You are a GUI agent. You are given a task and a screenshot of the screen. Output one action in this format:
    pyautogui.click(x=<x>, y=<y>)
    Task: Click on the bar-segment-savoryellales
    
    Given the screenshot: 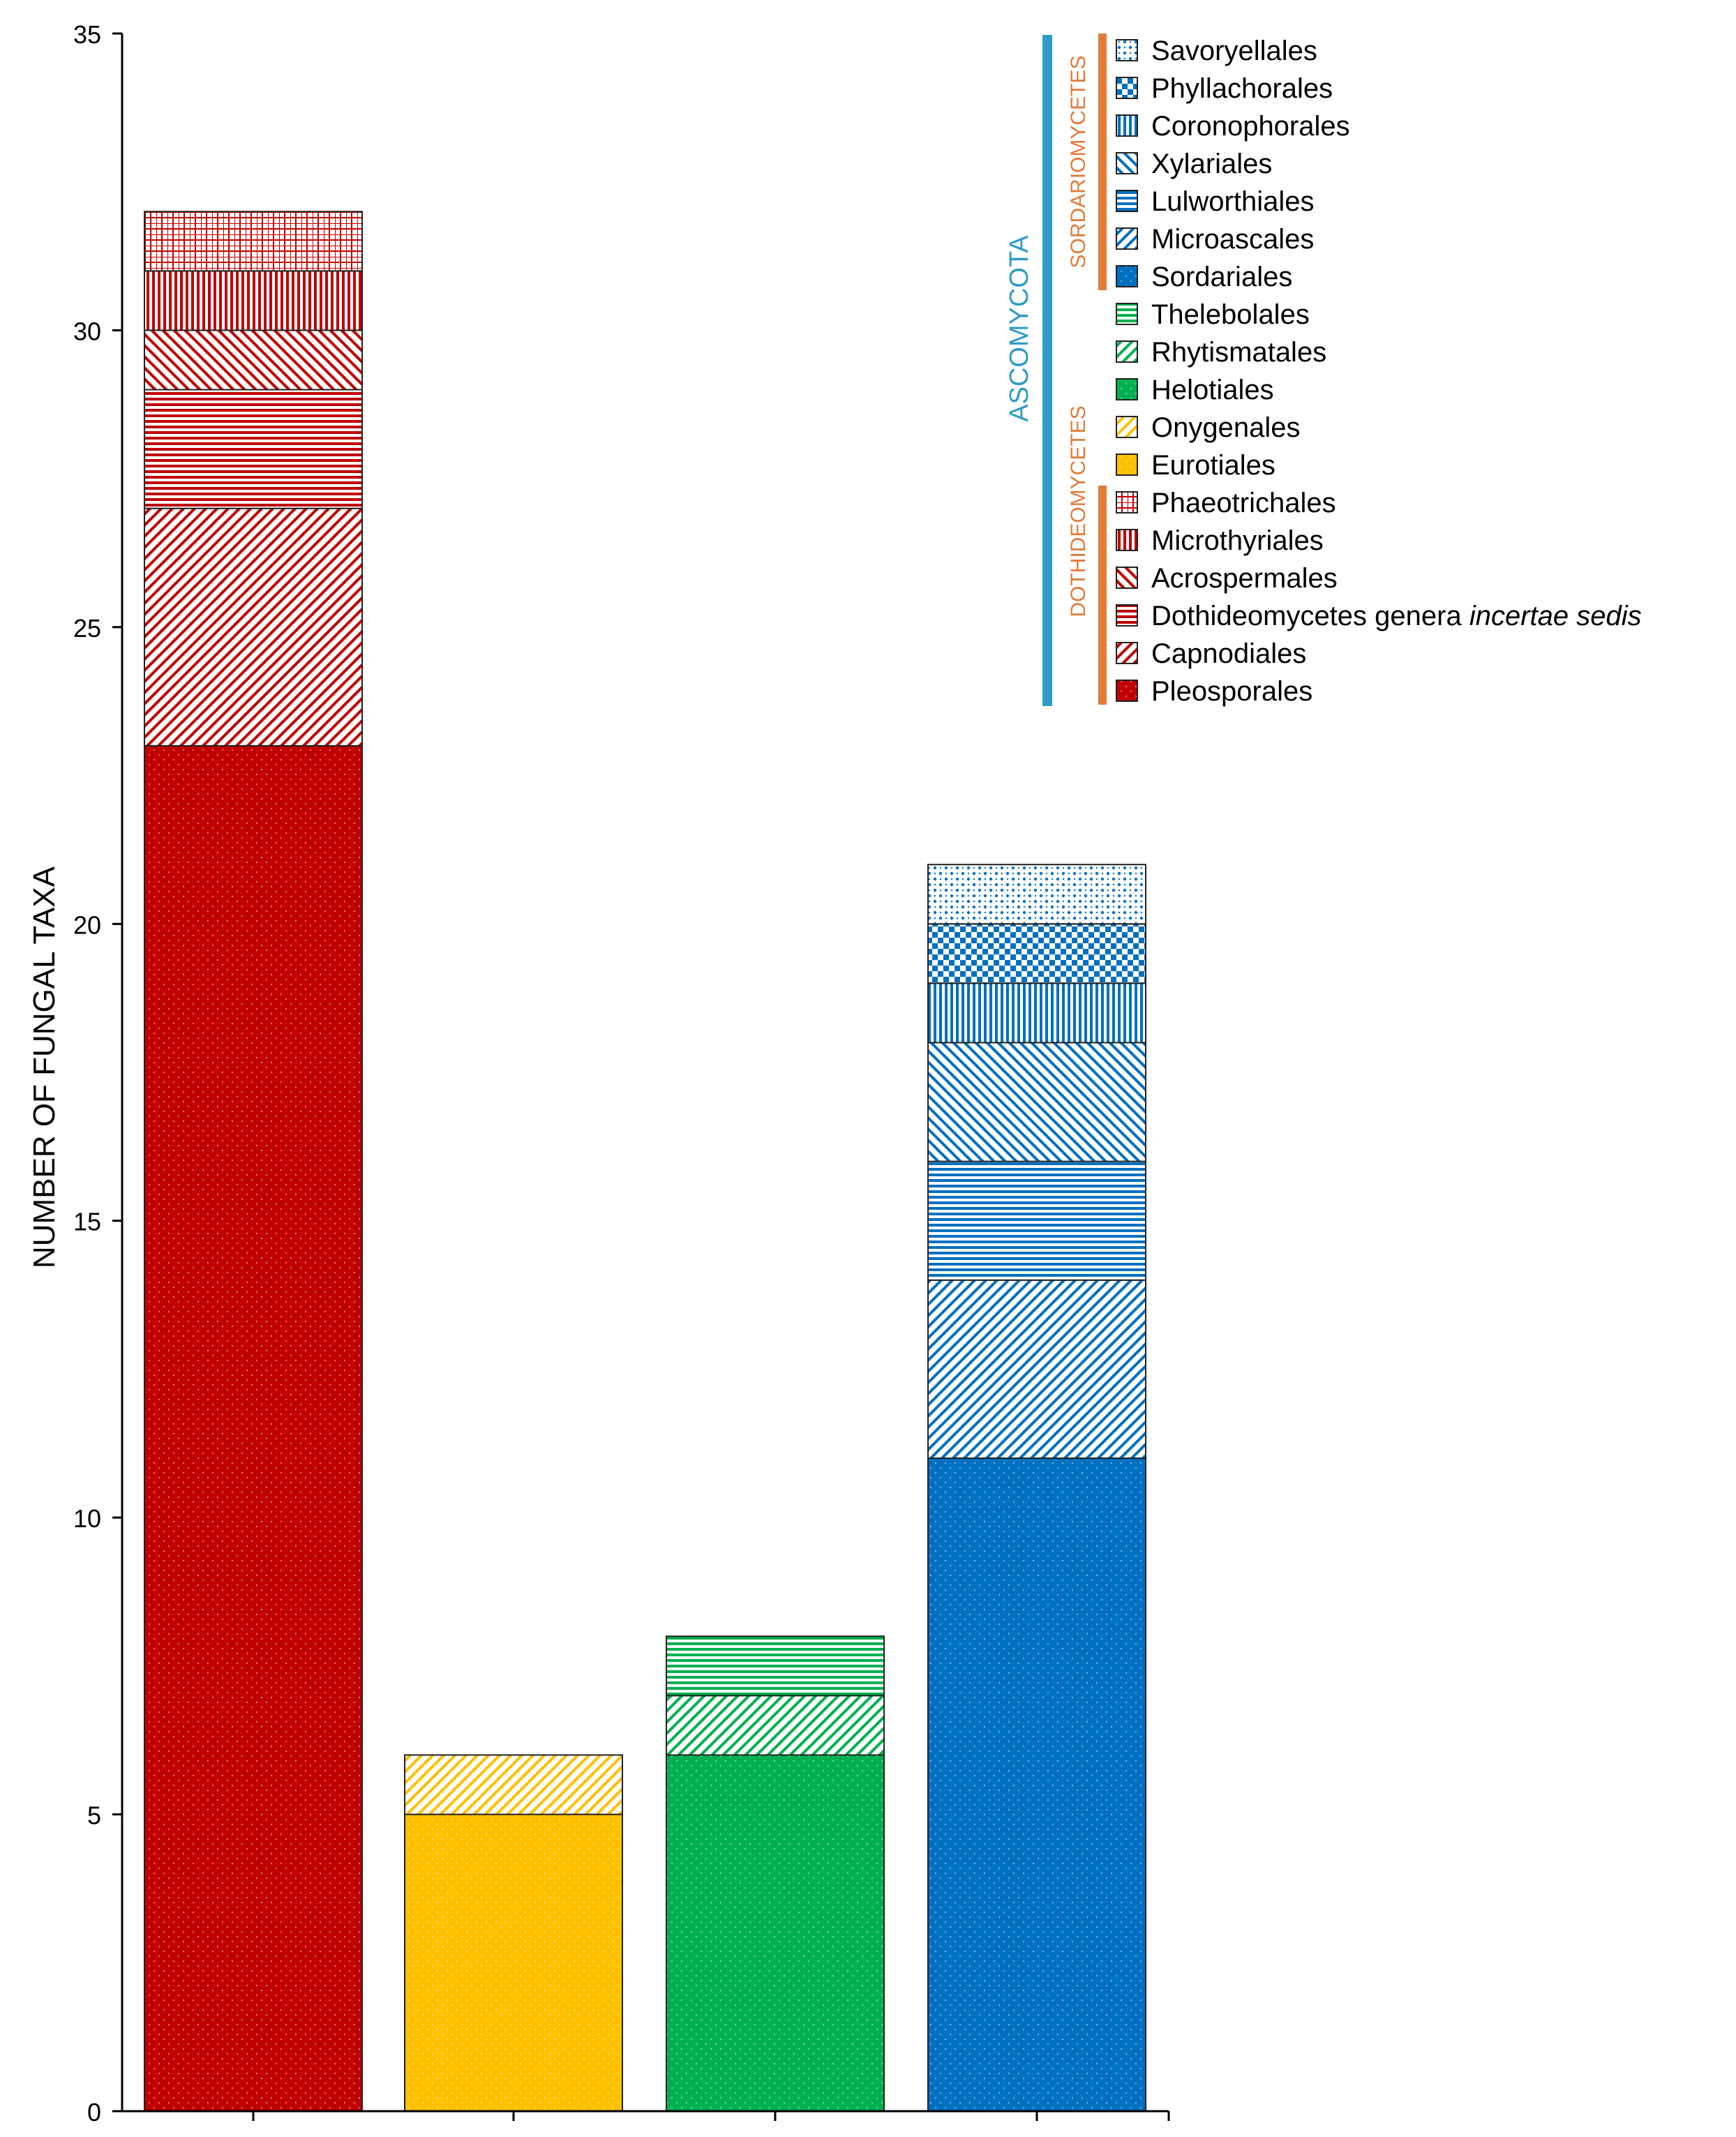 What is the action you would take?
    pyautogui.click(x=1036, y=894)
    